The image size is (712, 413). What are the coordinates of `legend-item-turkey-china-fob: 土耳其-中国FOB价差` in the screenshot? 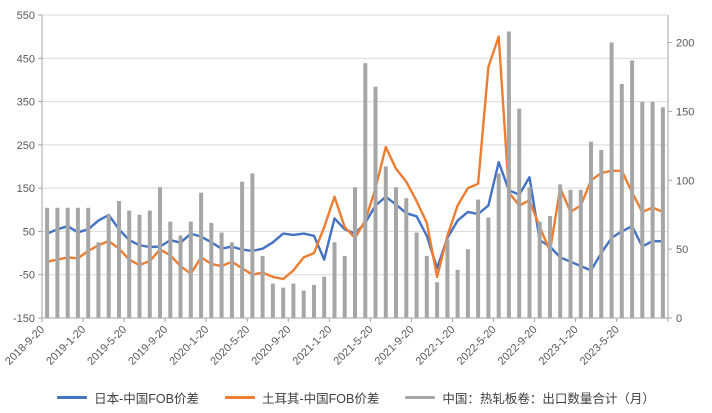 It's located at (302, 397).